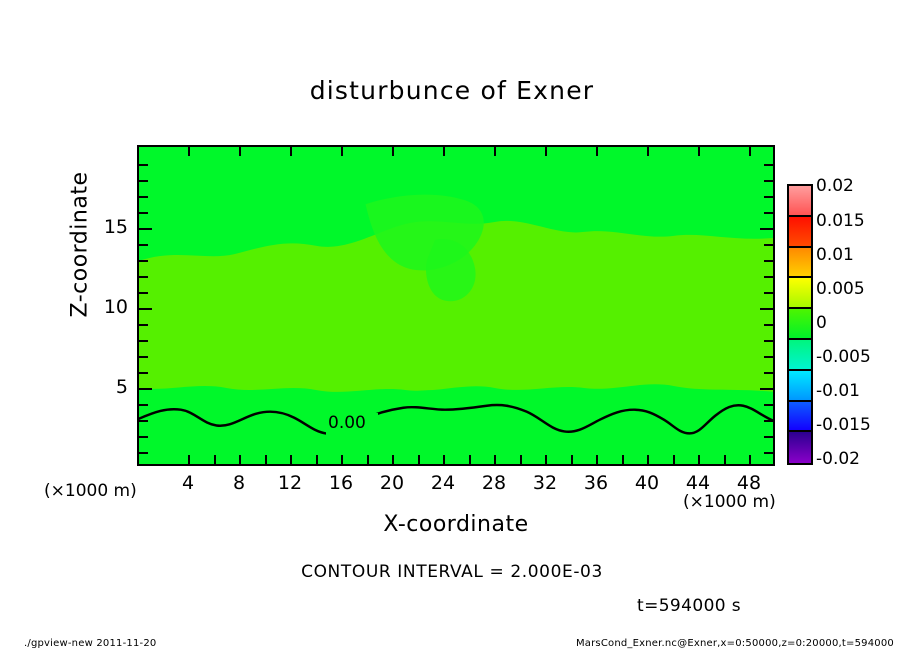 The width and height of the screenshot is (904, 654). I want to click on contour-label-mask, so click(352, 424).